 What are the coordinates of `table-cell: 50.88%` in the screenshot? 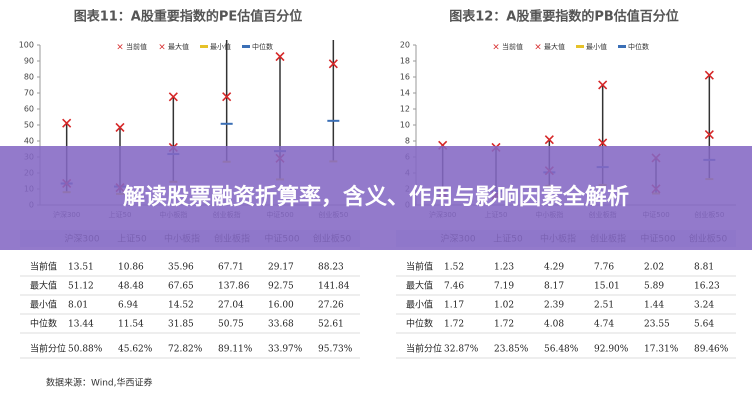 It's located at (85, 350).